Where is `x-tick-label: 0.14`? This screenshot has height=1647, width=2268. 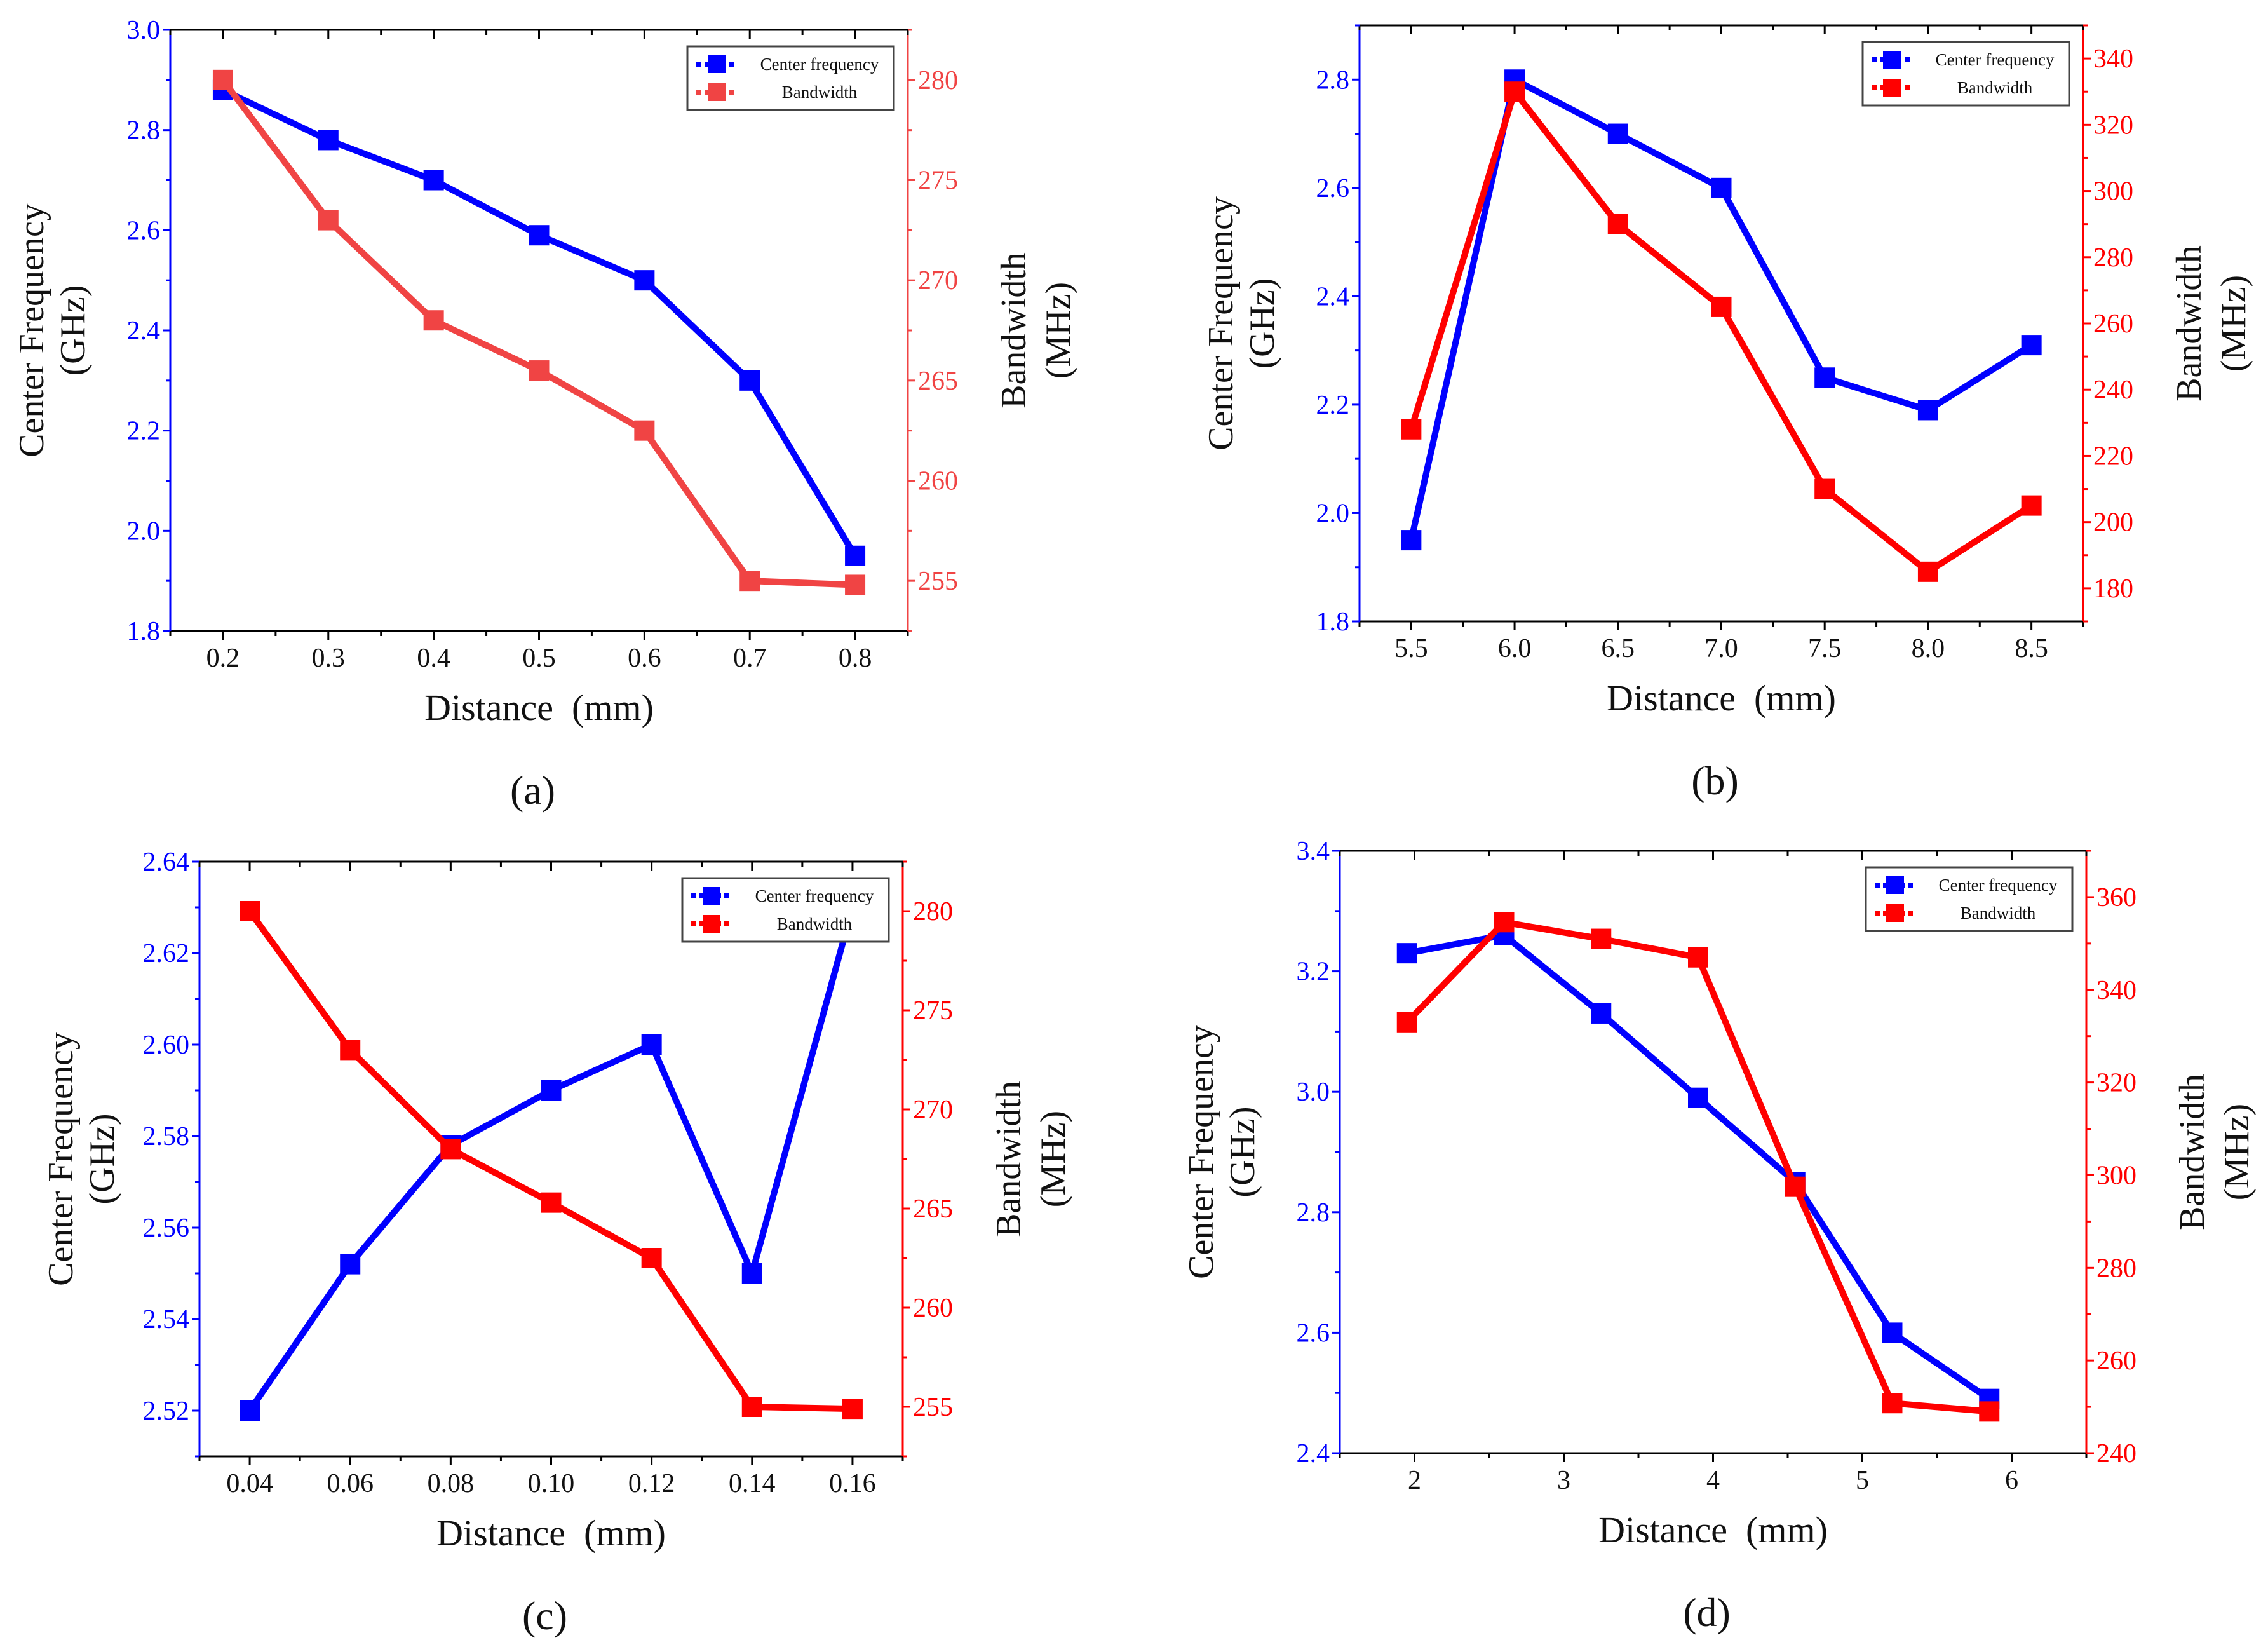 x-tick-label: 0.14 is located at coordinates (752, 1483).